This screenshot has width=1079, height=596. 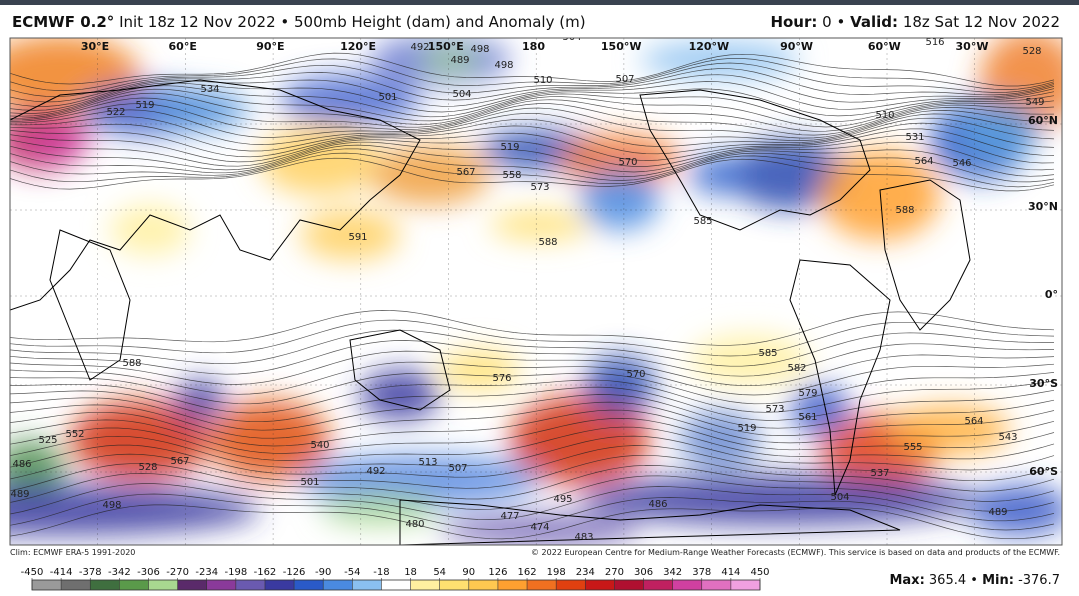 I want to click on contour-label: 582, so click(x=796, y=368).